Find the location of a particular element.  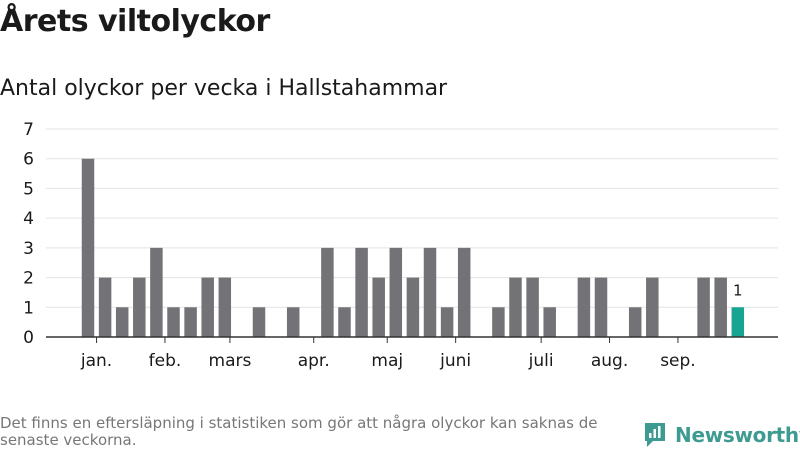

y-tick-label: 1 is located at coordinates (28, 308).